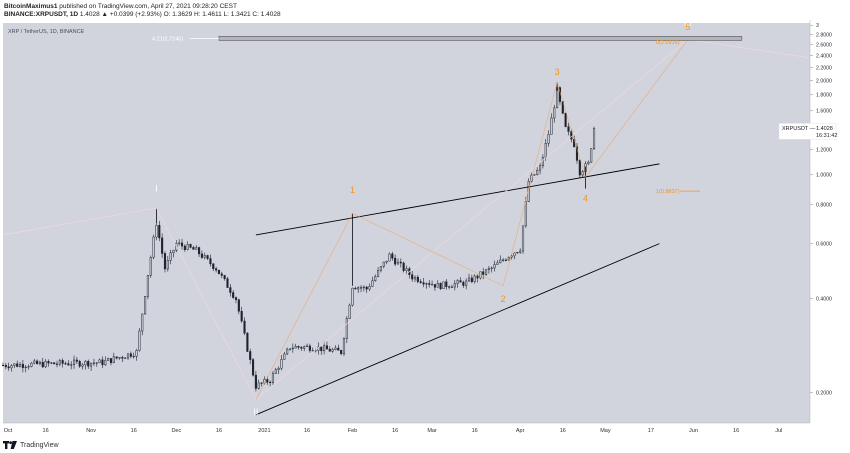 This screenshot has width=850, height=453. Describe the element at coordinates (31, 6) in the screenshot. I see `author-name: BitcoinMaximus1` at that location.